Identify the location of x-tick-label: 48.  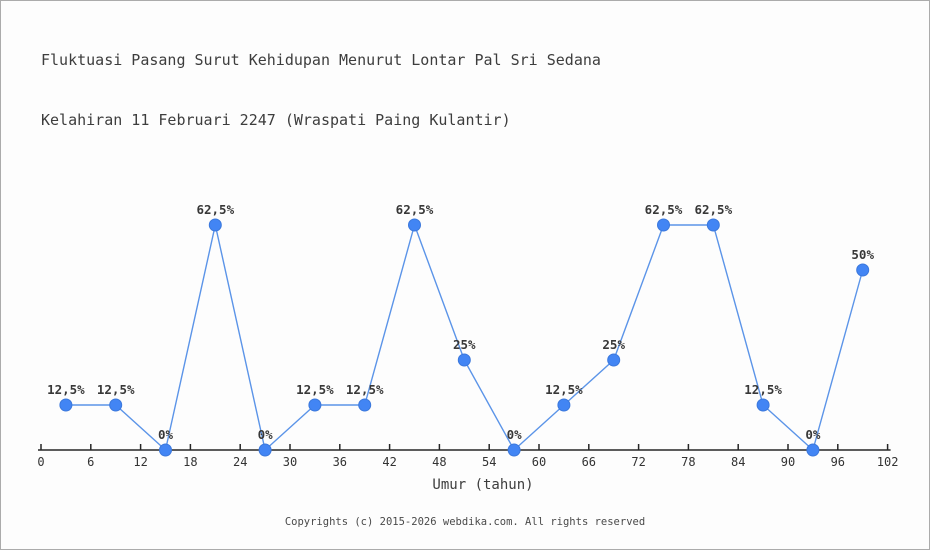
(439, 462).